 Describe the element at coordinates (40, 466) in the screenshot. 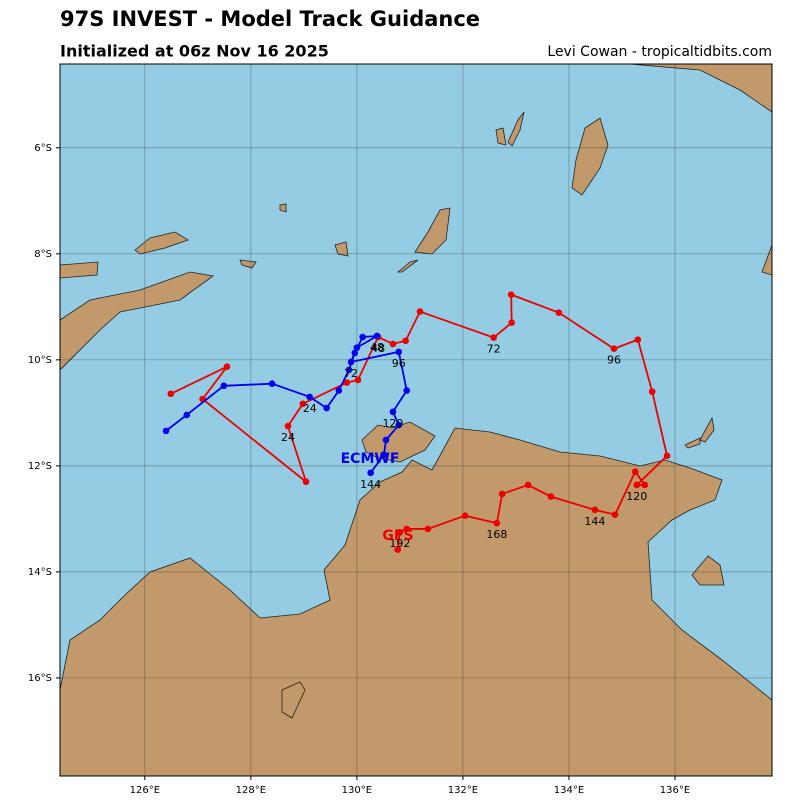

I see `y-tick-label: 12°S` at that location.